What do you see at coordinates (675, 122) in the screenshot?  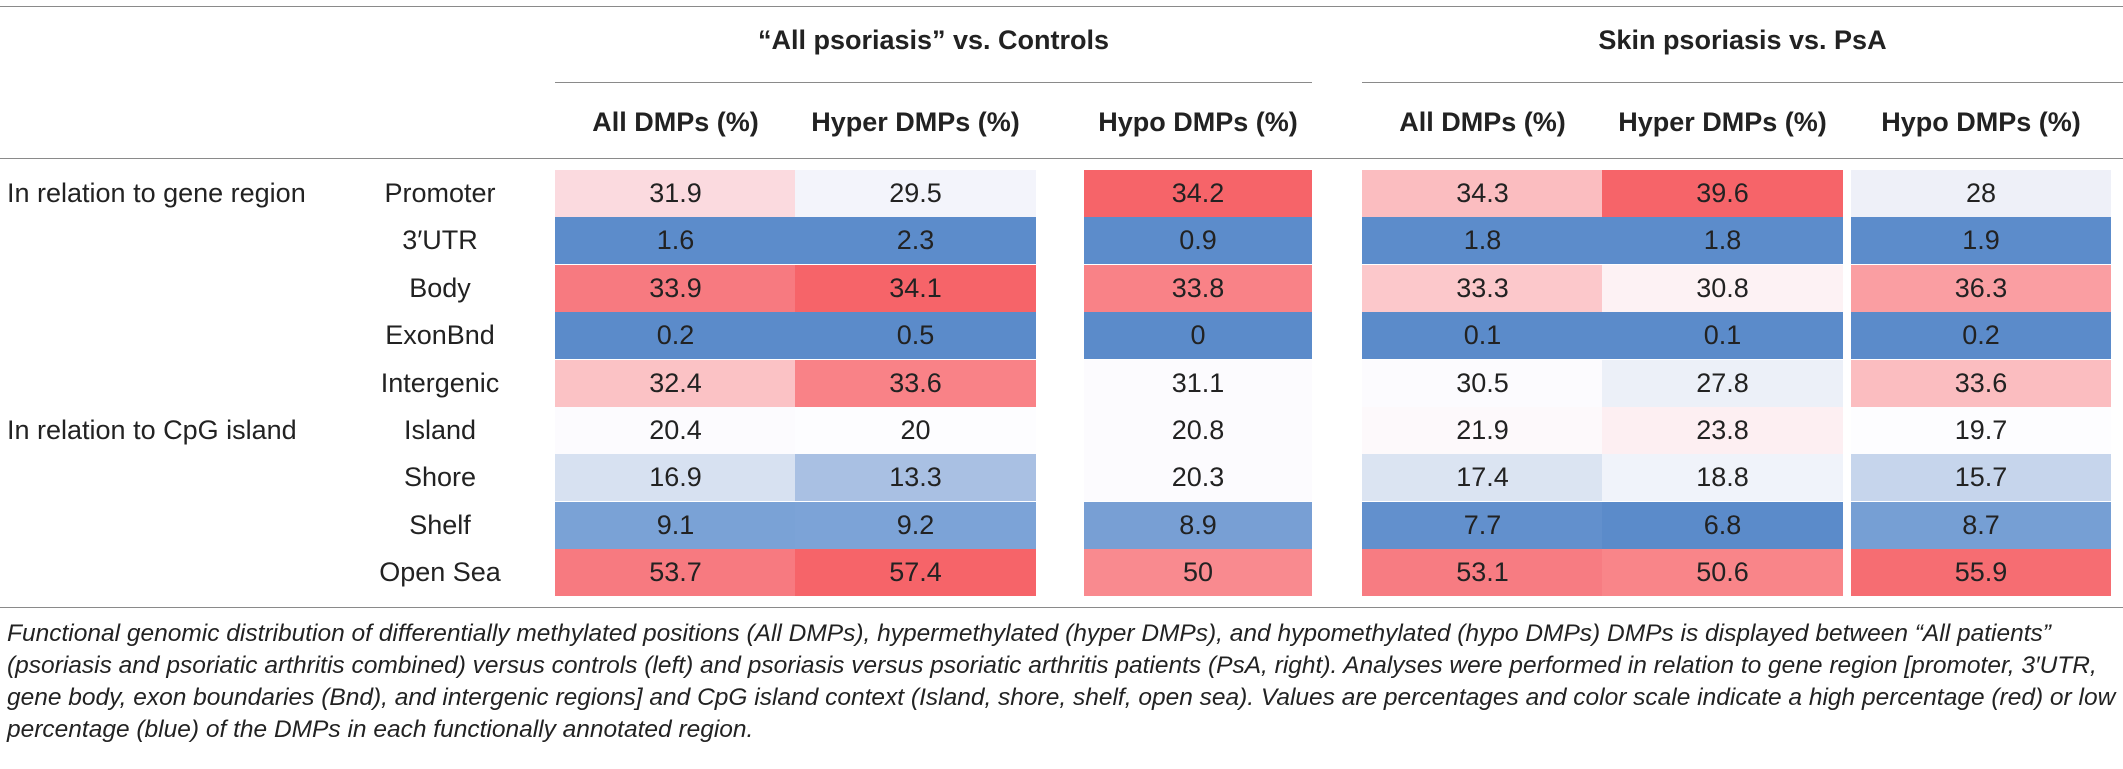 I see `column-header-0: All DMPs (%)` at bounding box center [675, 122].